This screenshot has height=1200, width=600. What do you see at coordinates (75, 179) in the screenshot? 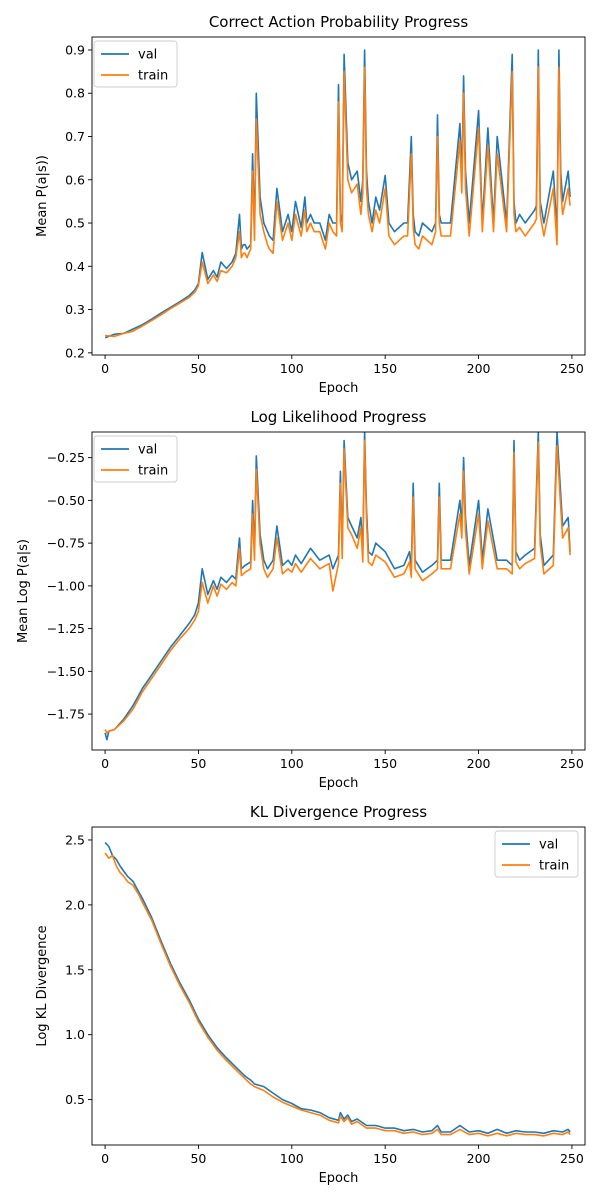
I see `y-tick-label: 0.6` at bounding box center [75, 179].